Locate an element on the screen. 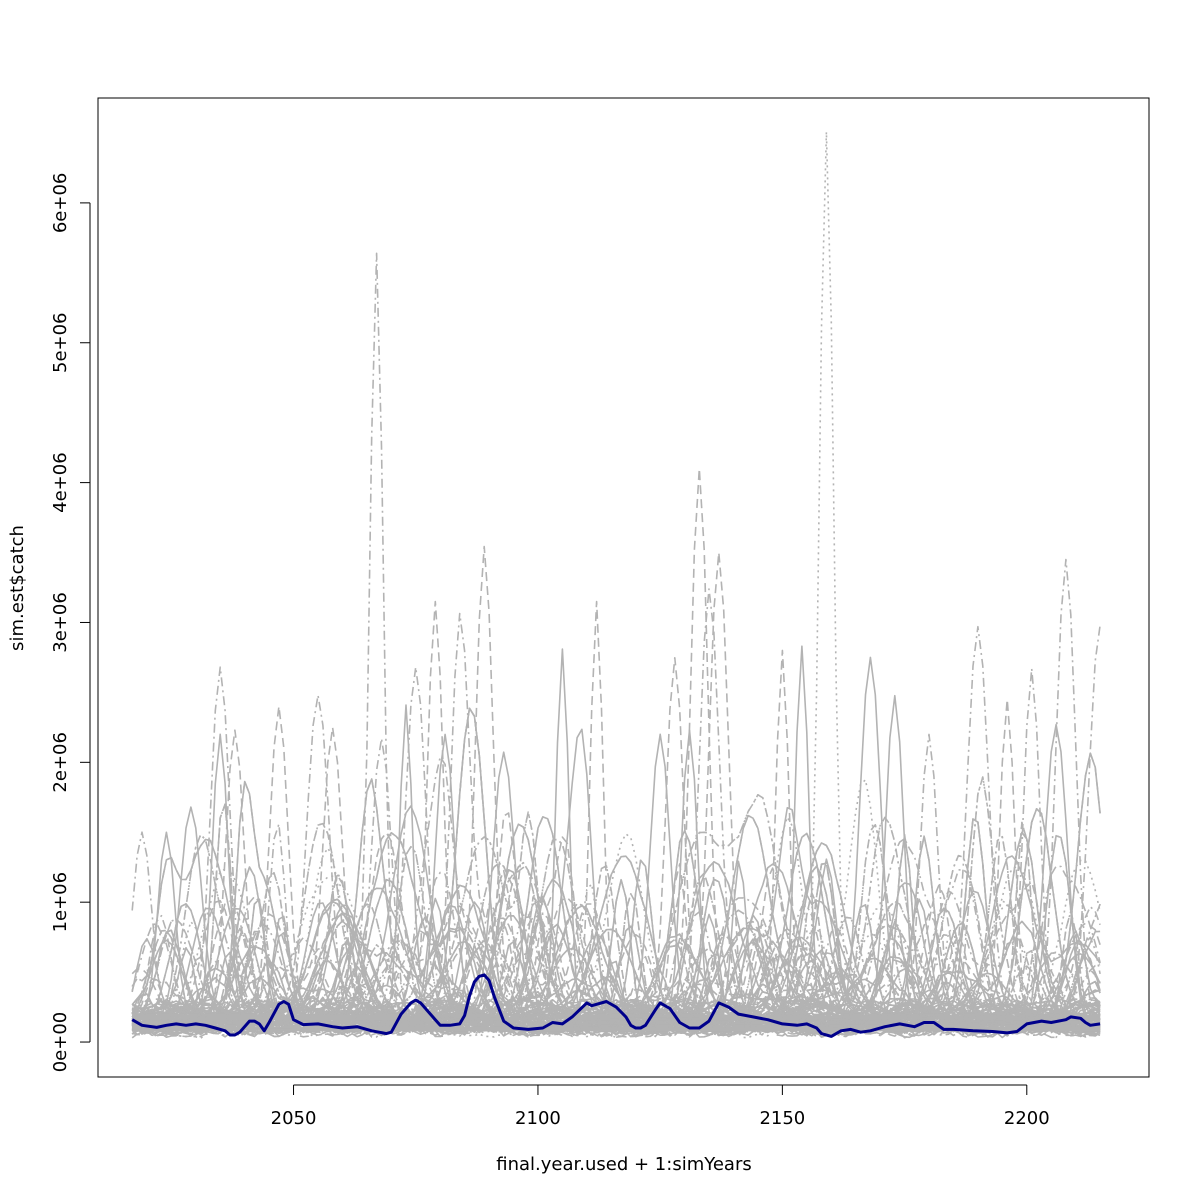 This screenshot has width=1200, height=1200. y-tick-label: 1e+06 is located at coordinates (60, 902).